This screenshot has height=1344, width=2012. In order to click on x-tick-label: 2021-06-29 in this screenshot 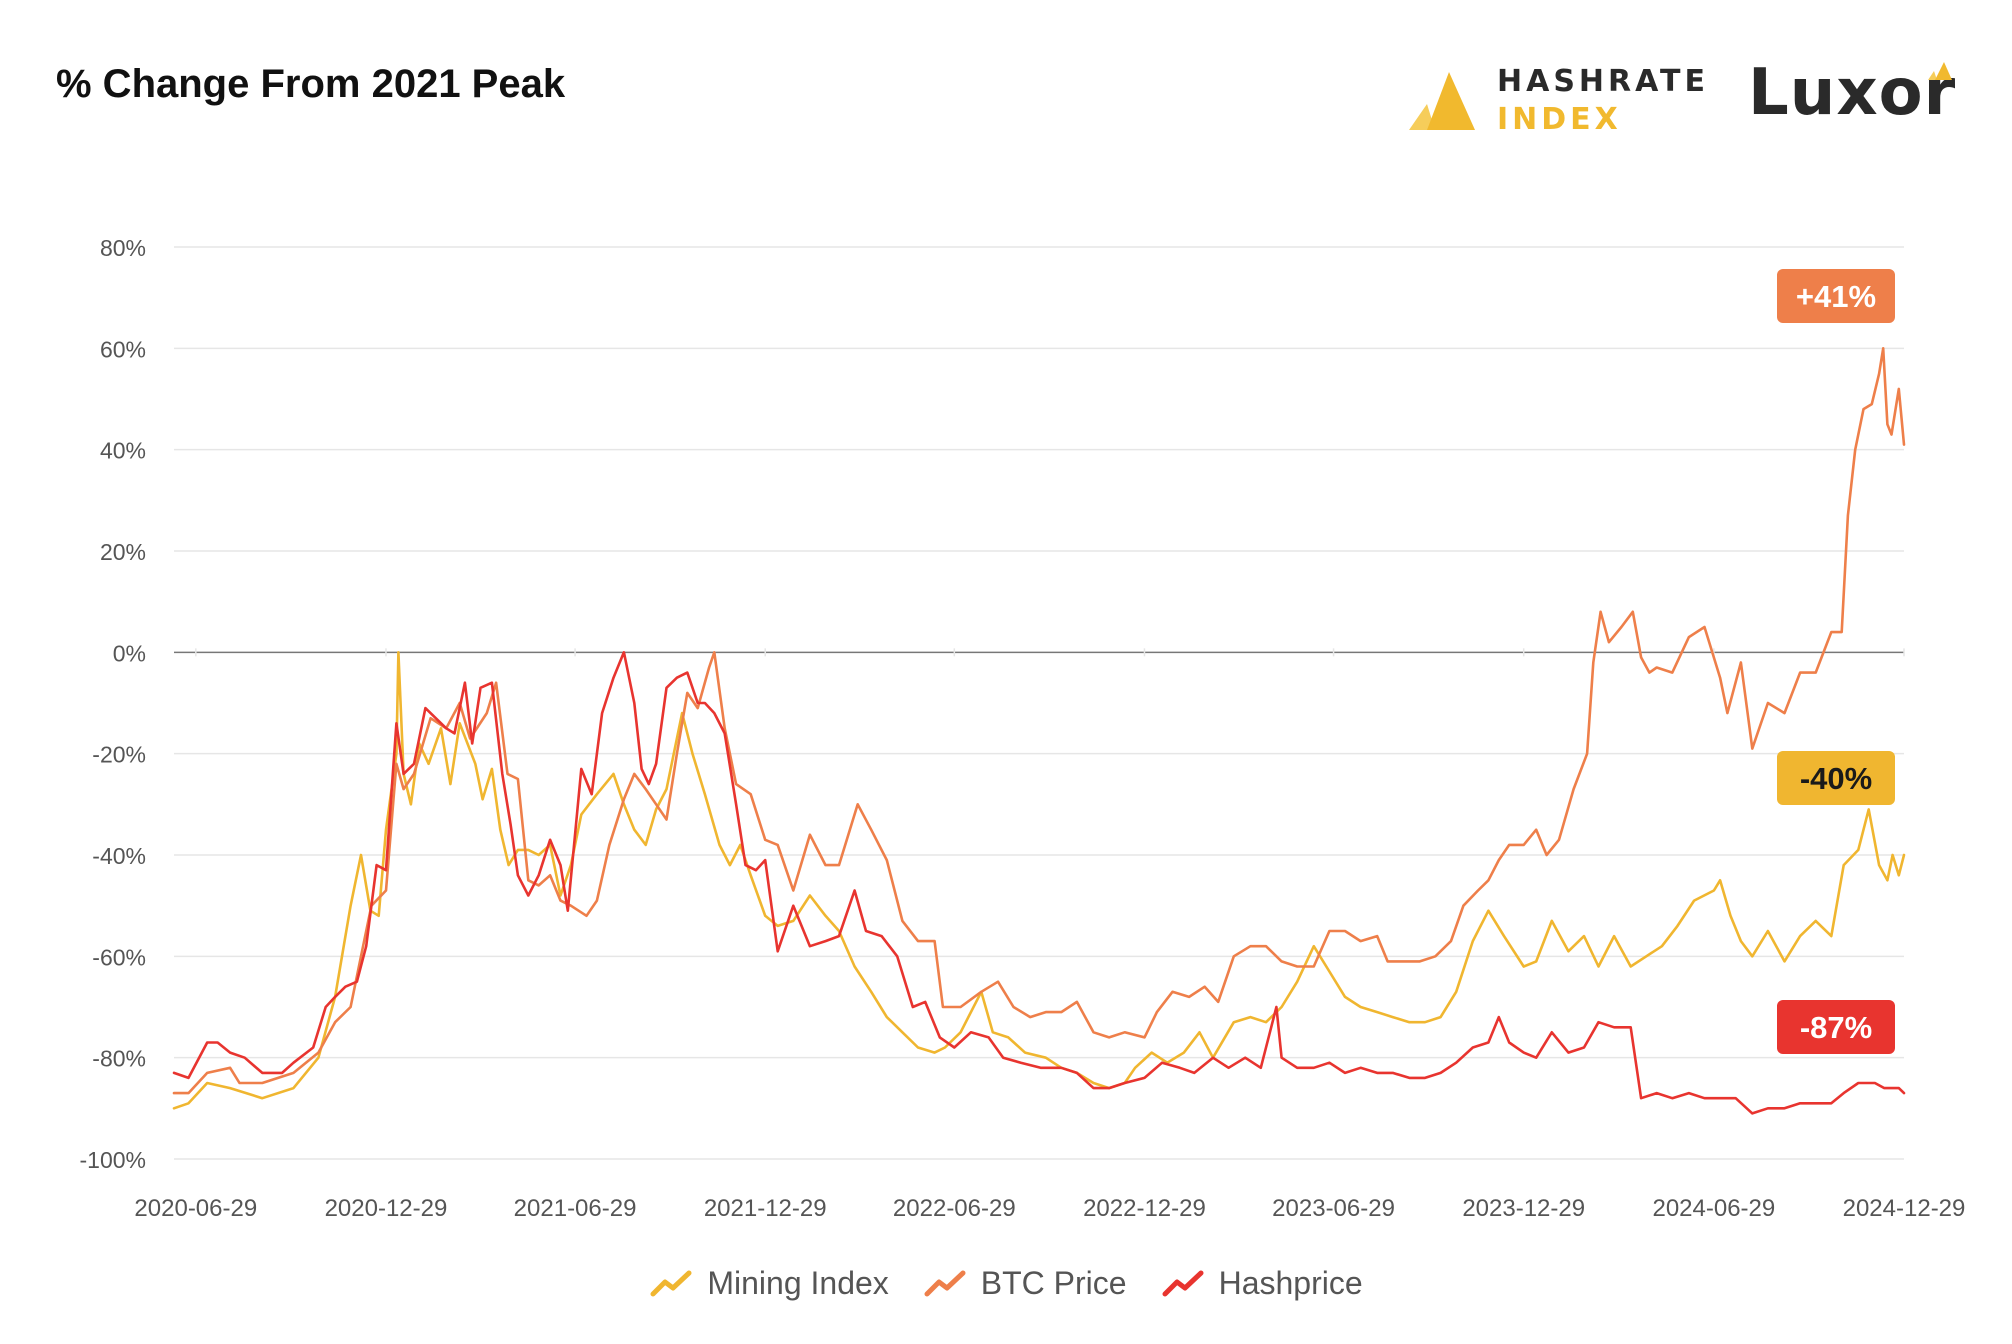, I will do `click(575, 1208)`.